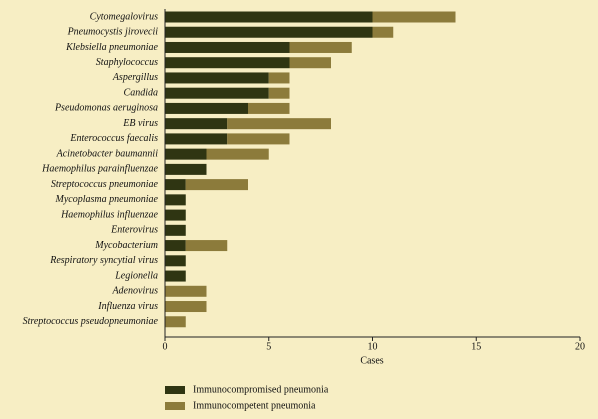 This screenshot has width=598, height=419. What do you see at coordinates (111, 47) in the screenshot?
I see `y-tick-label: Klebsiella pneumoniae` at bounding box center [111, 47].